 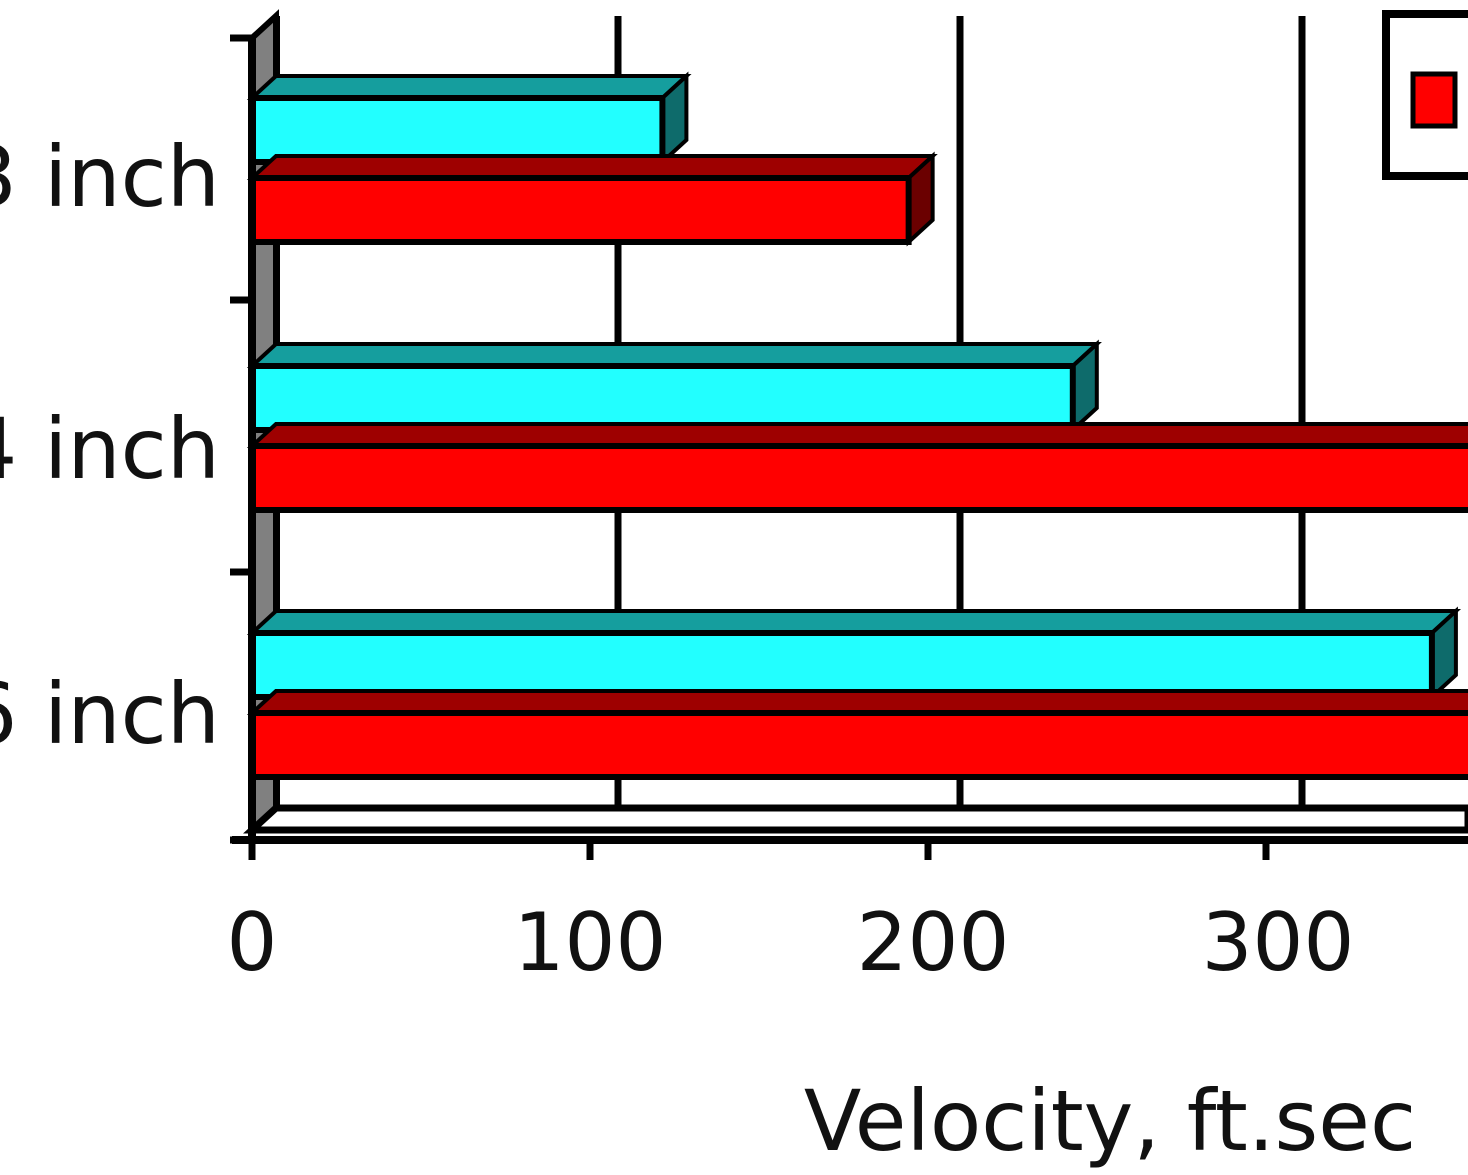 I want to click on x-tick-label-100: 100, so click(x=590, y=942).